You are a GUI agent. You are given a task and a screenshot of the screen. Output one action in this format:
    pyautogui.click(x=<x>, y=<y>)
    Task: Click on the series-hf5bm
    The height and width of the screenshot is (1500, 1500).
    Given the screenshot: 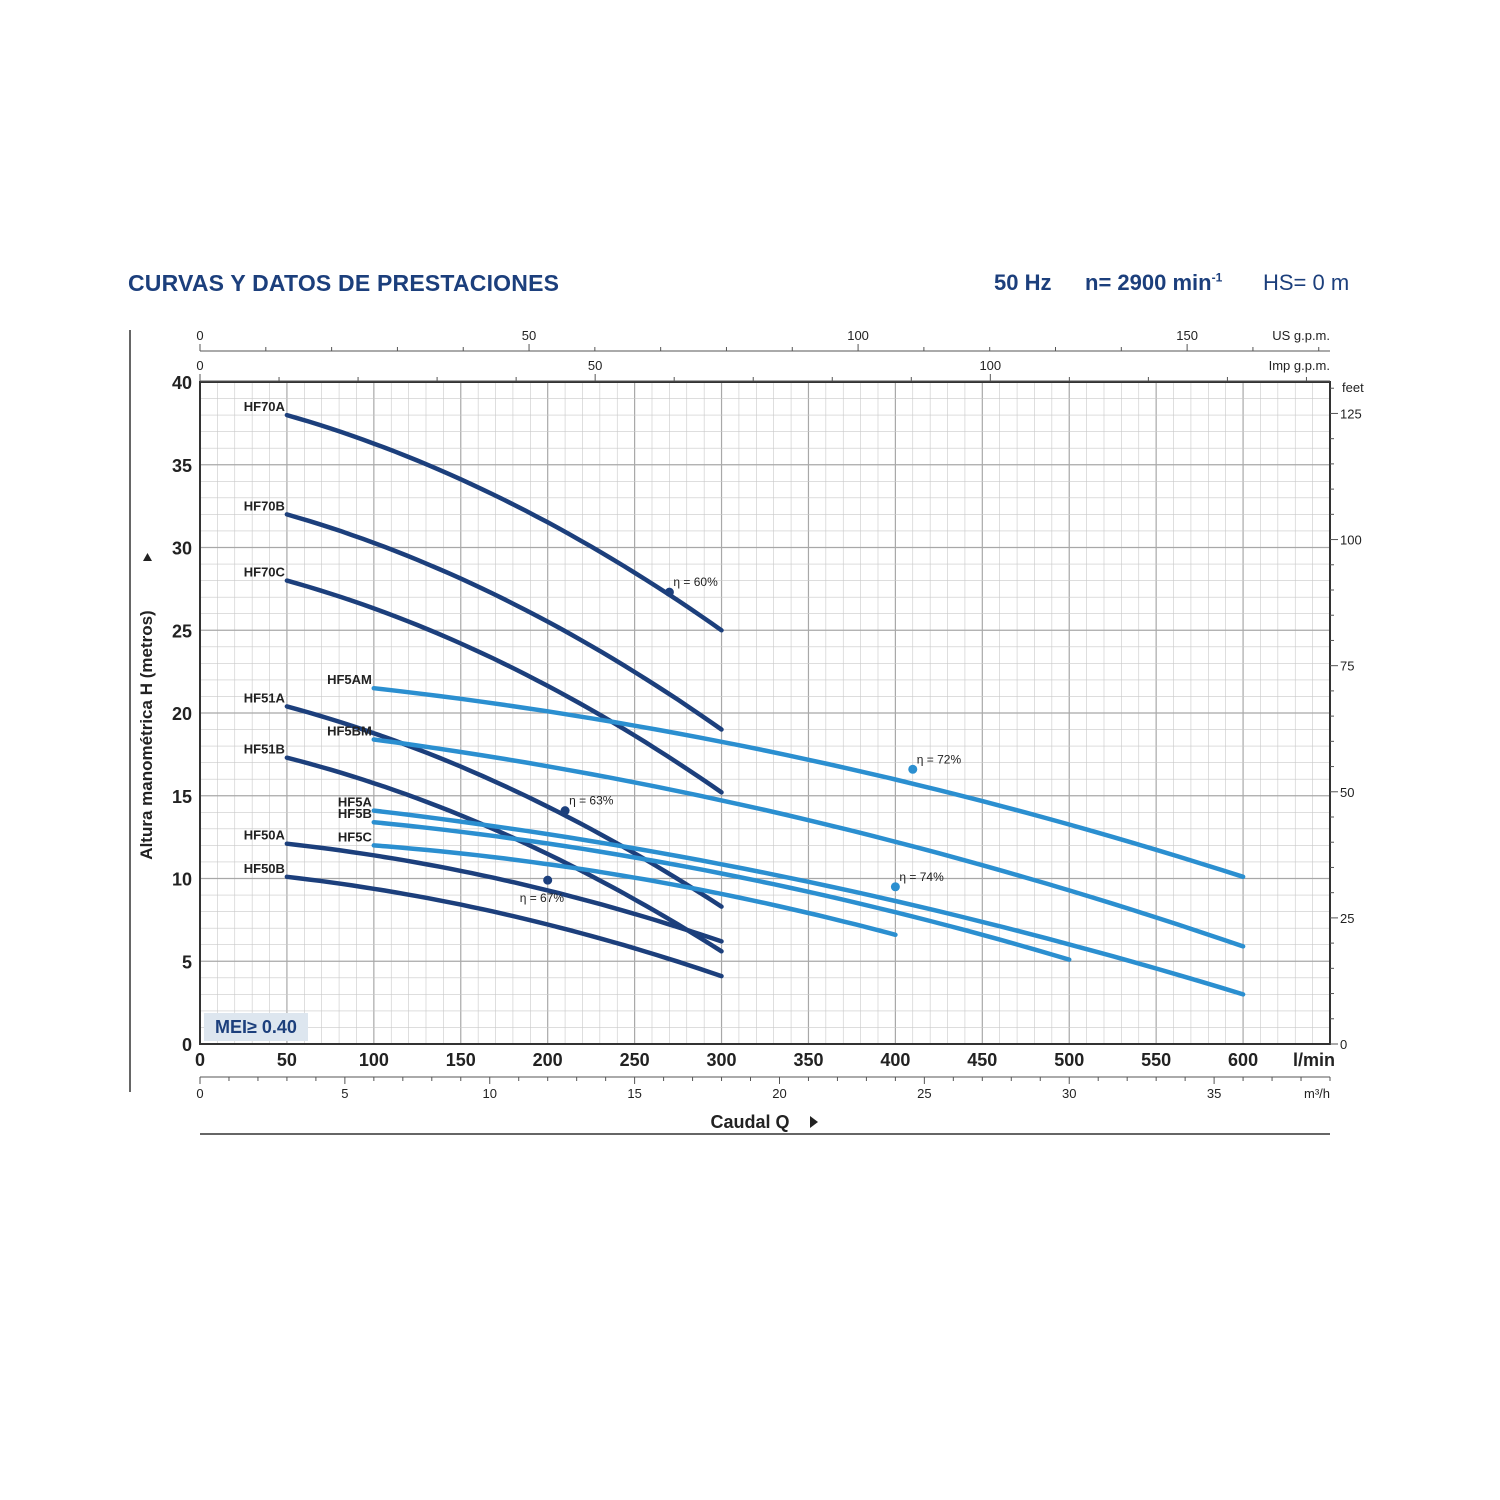 What is the action you would take?
    pyautogui.click(x=808, y=843)
    